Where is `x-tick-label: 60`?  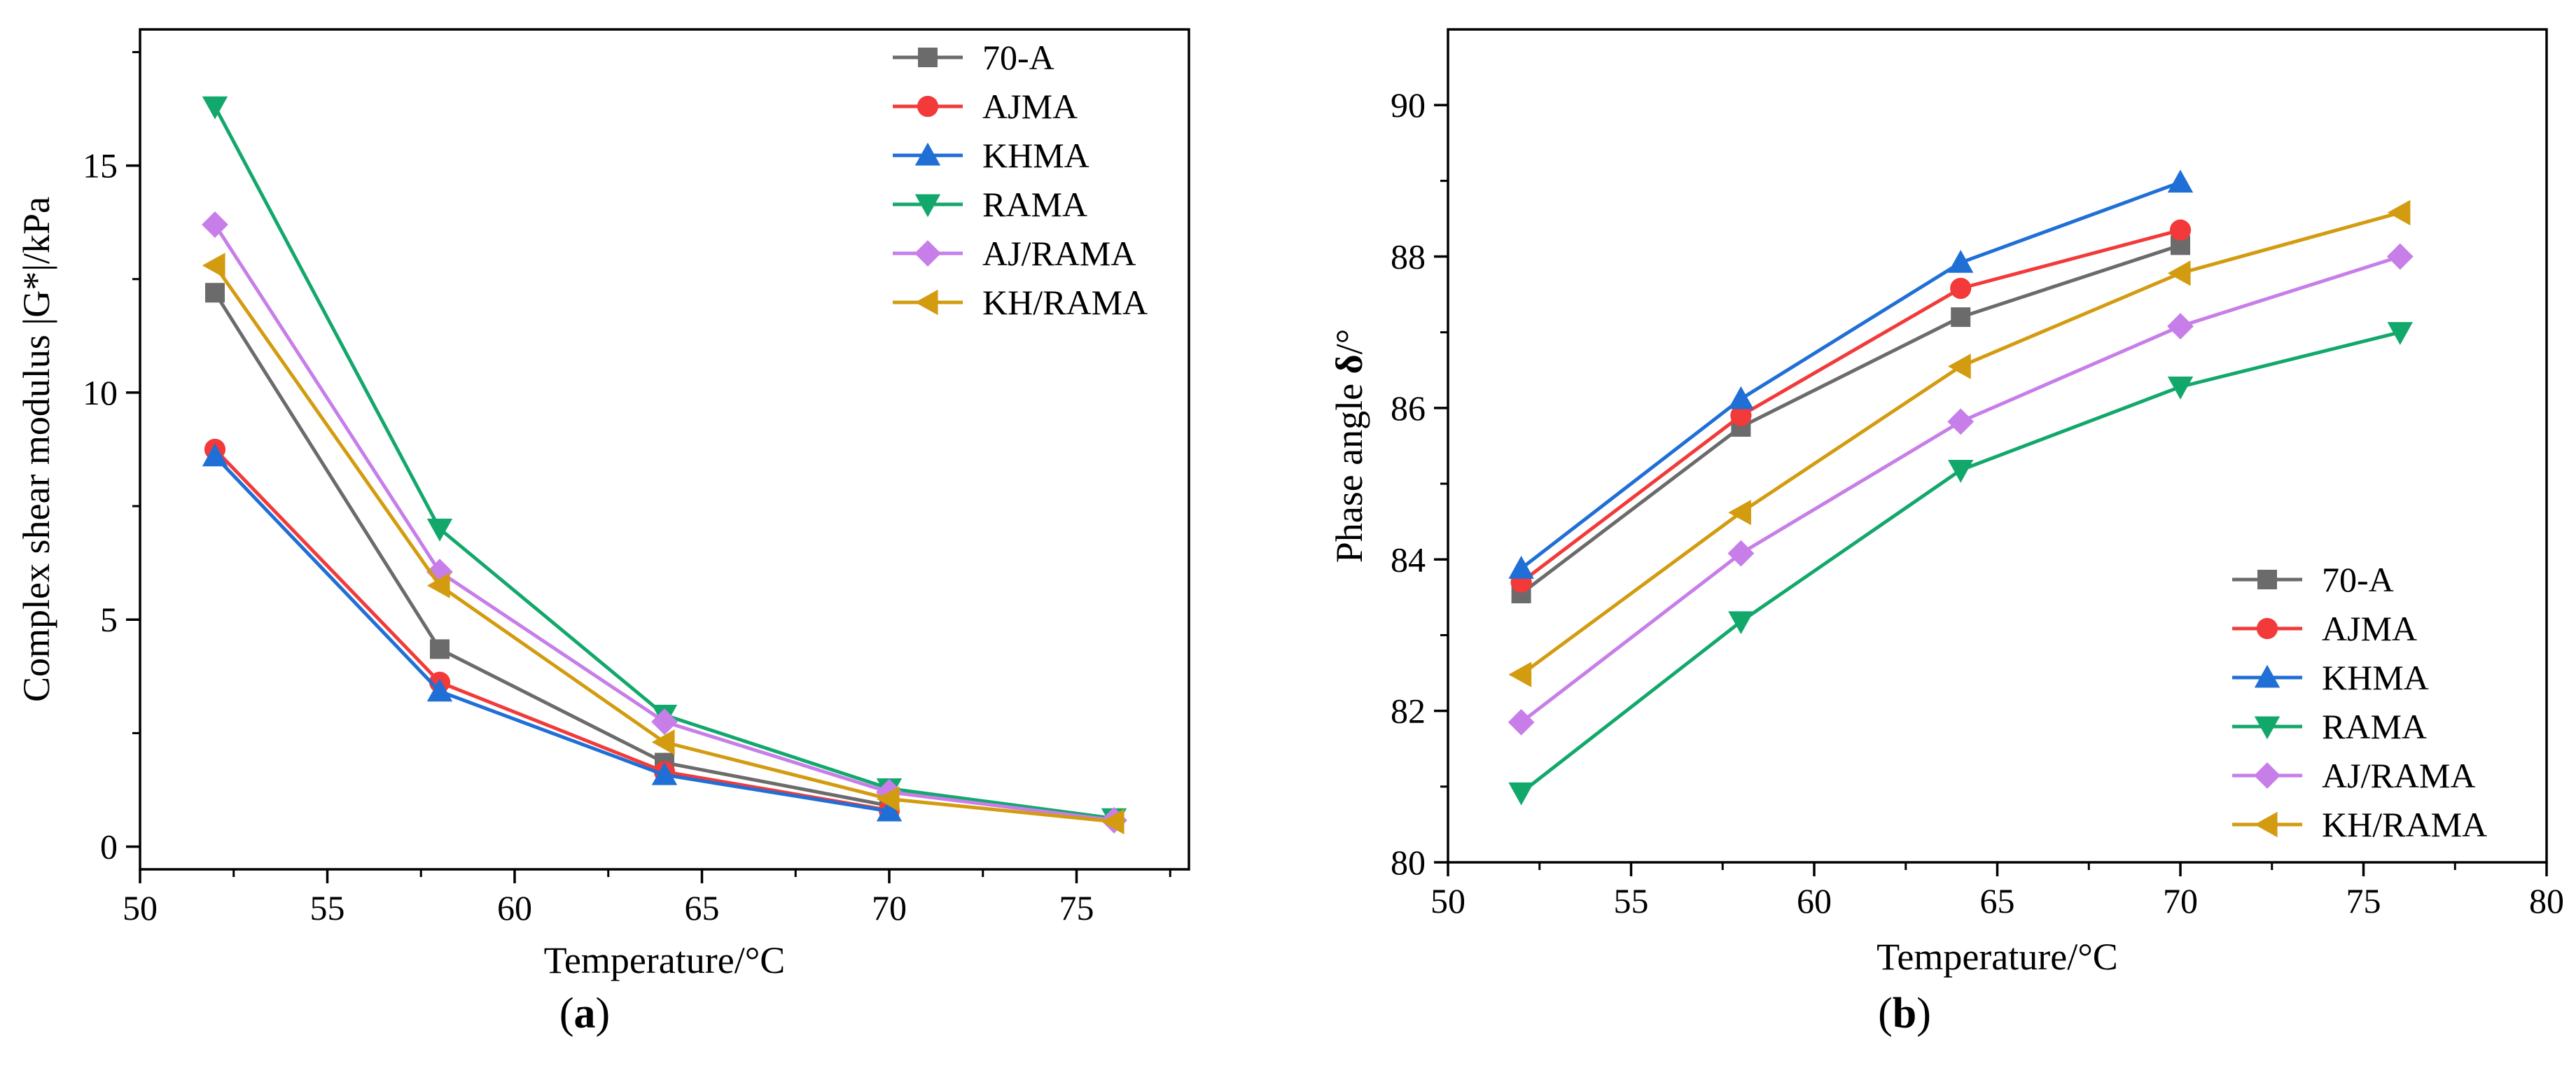
x-tick-label: 60 is located at coordinates (1814, 900).